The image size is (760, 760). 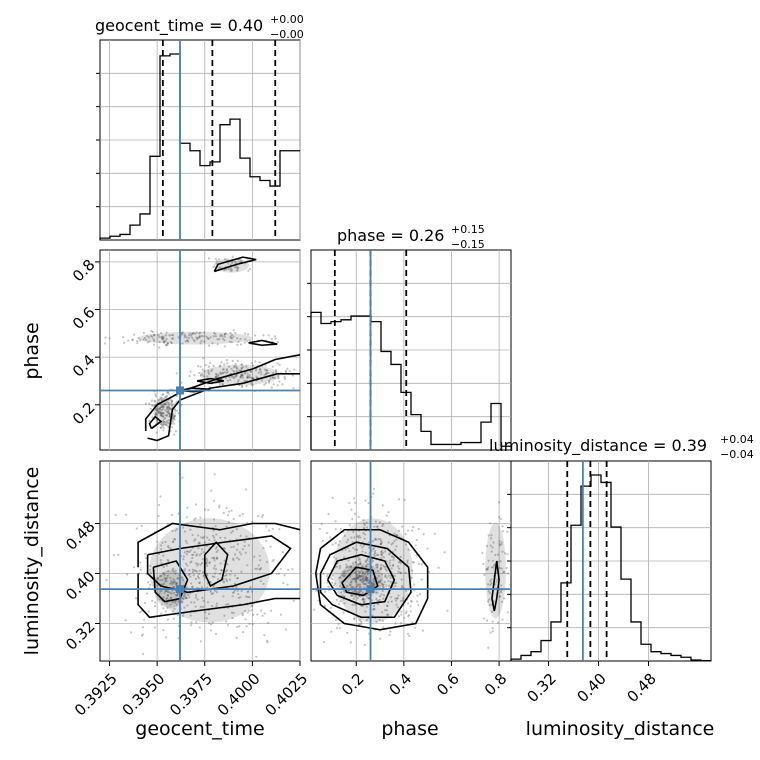 What do you see at coordinates (32, 561) in the screenshot?
I see `ylabel-luminosity-distance: luminosity_distance` at bounding box center [32, 561].